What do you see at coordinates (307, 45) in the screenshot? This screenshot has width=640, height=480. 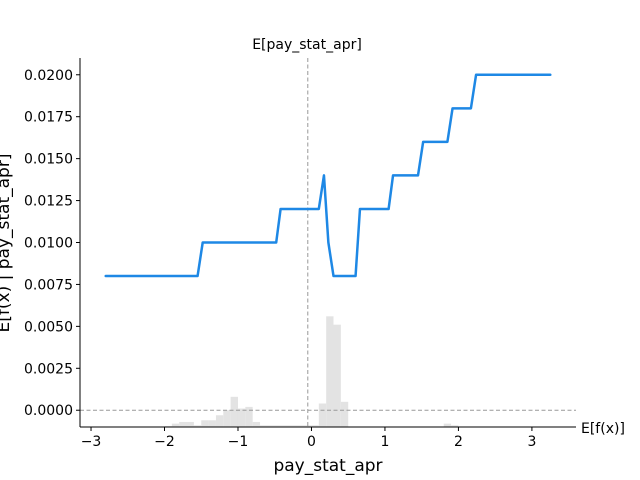 I see `expected-value-x-label: E[pay_stat_apr]` at bounding box center [307, 45].